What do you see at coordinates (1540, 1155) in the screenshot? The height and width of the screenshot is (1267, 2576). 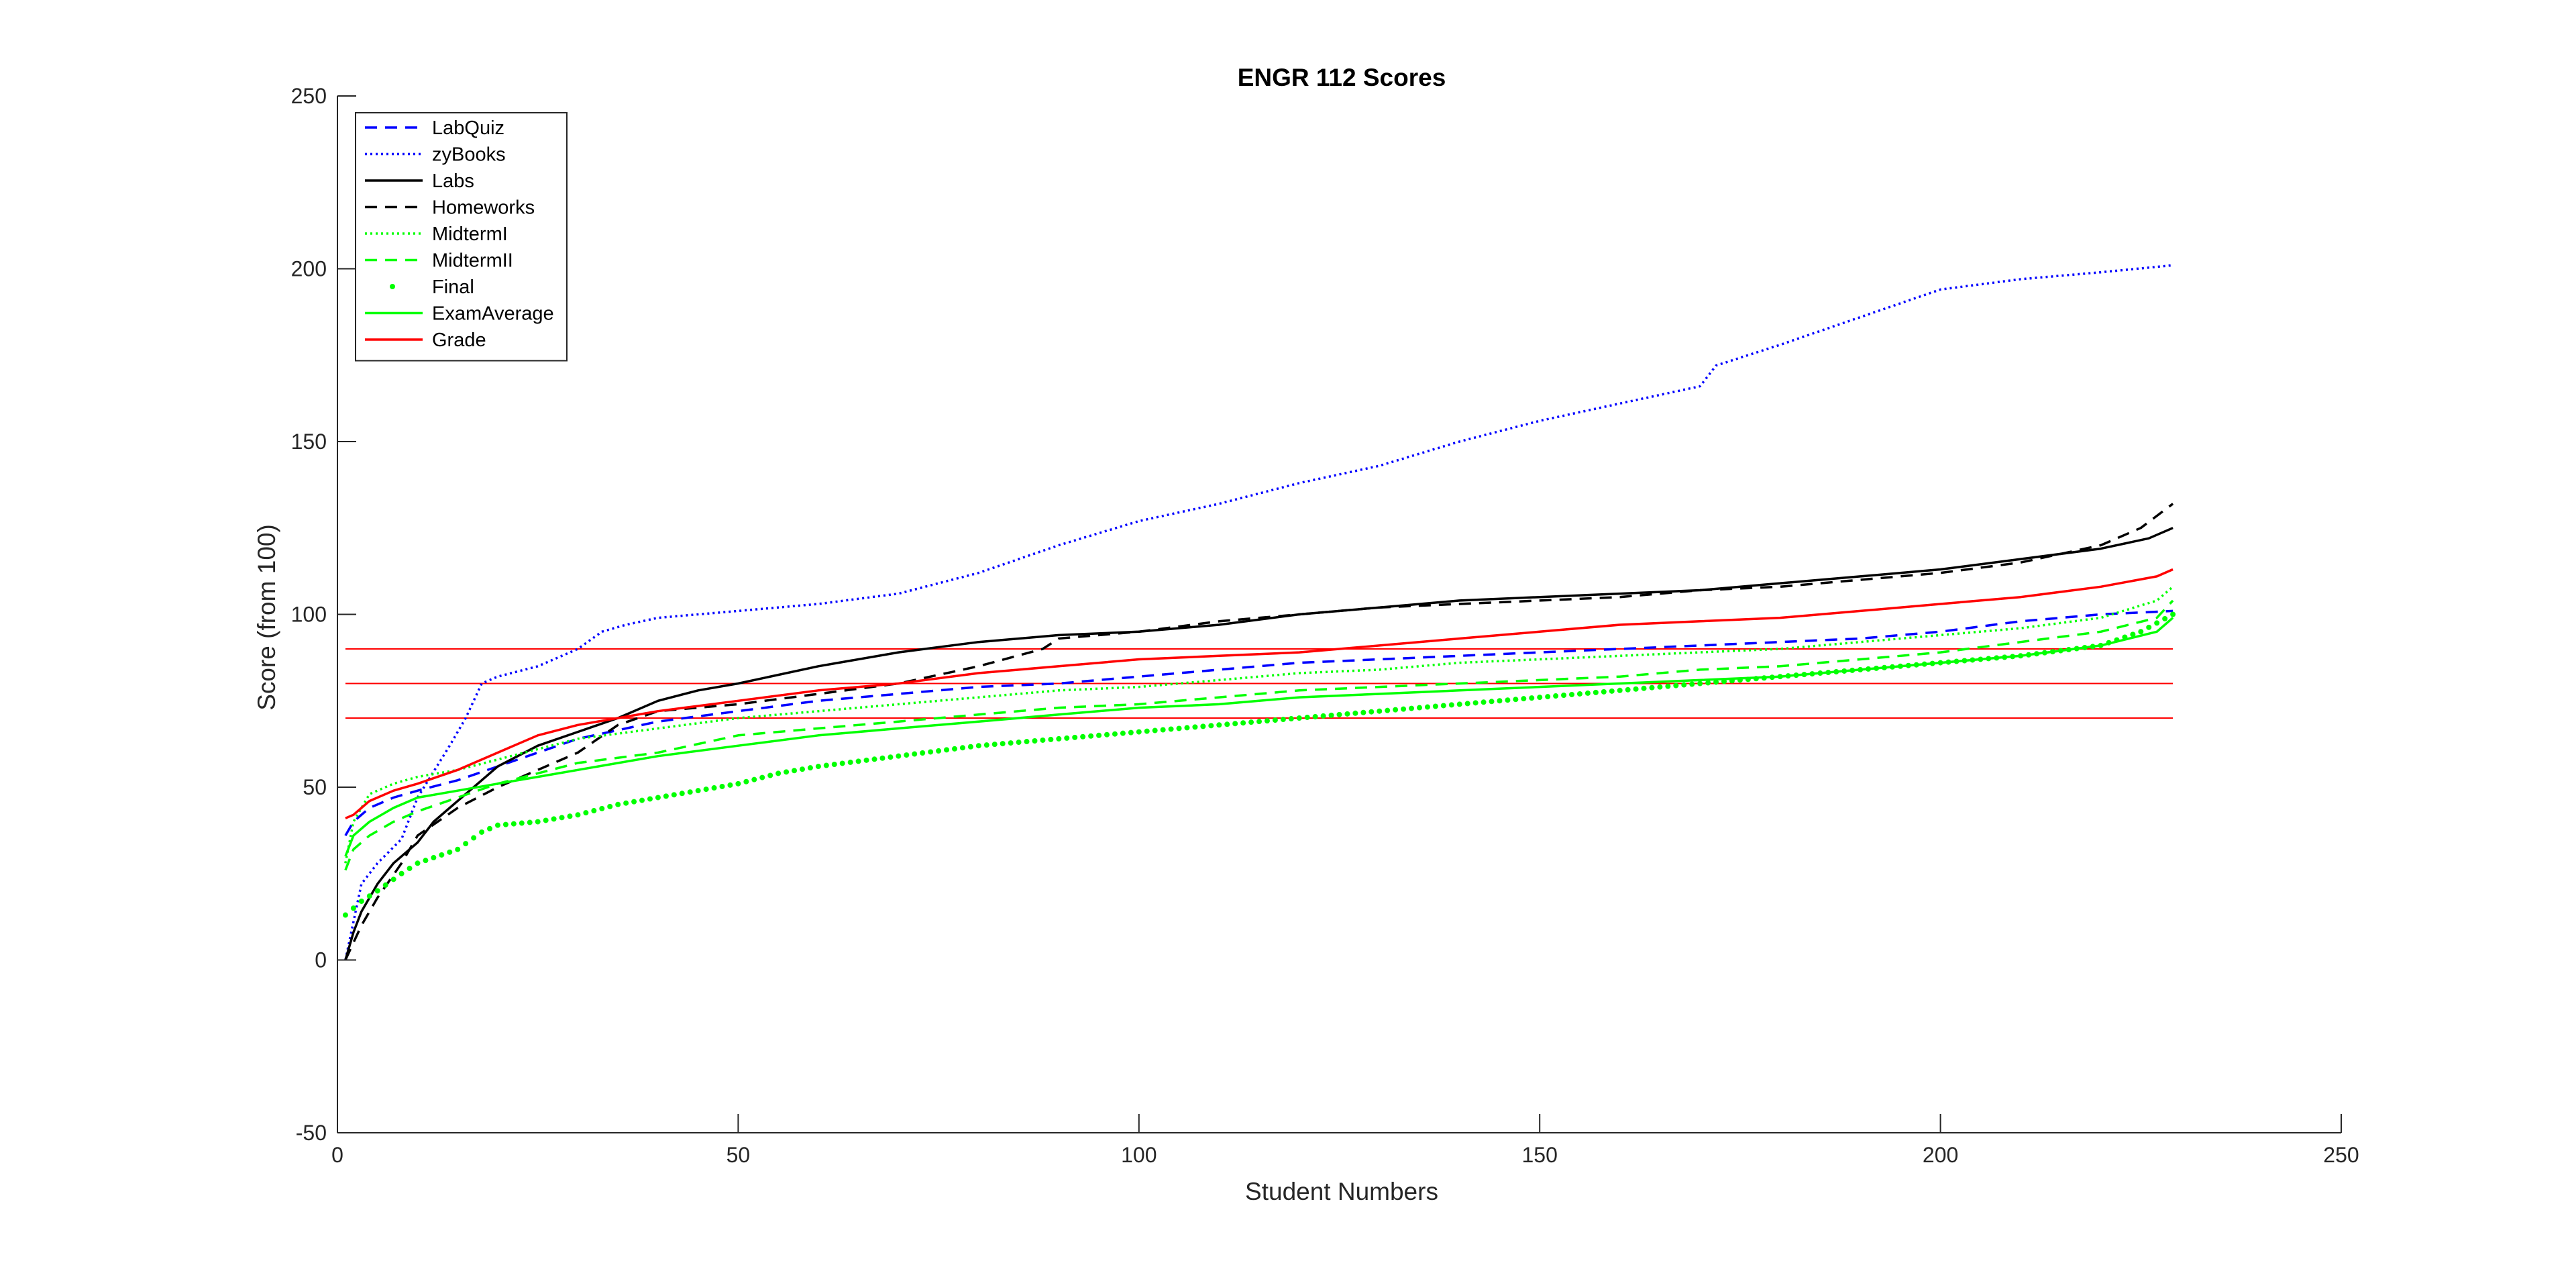 I see `x-tick-label: 150` at bounding box center [1540, 1155].